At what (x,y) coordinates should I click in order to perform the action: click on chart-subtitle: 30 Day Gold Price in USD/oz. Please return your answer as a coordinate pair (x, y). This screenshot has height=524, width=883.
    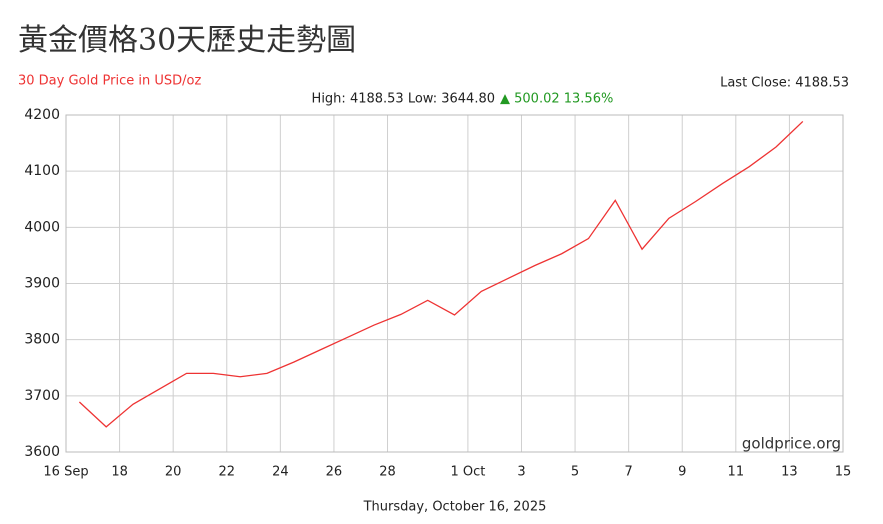
    Looking at the image, I should click on (109, 81).